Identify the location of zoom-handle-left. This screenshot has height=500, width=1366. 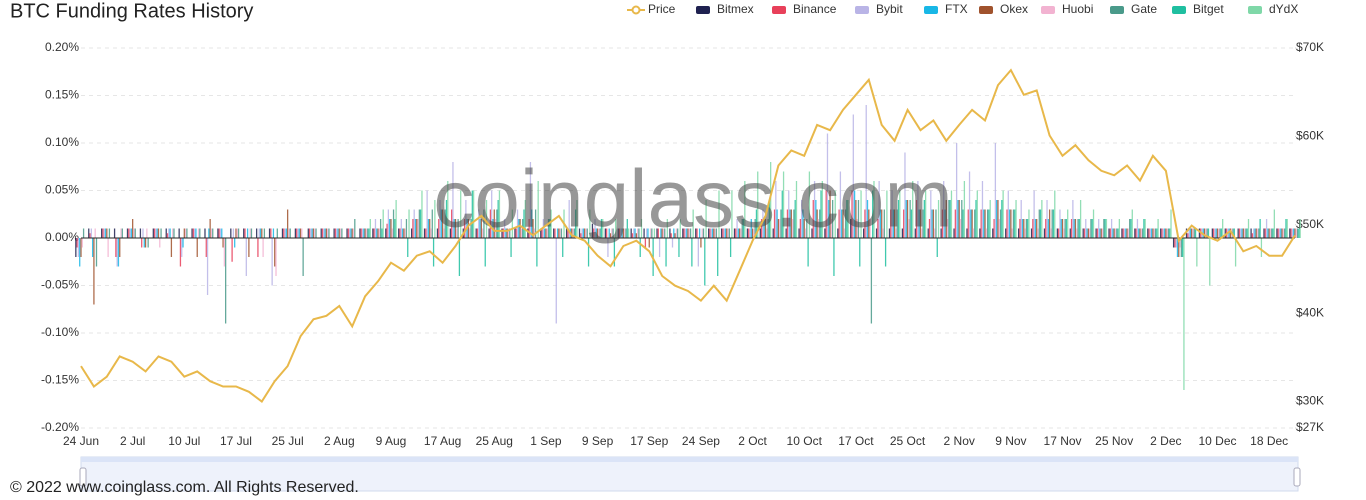
(83, 477).